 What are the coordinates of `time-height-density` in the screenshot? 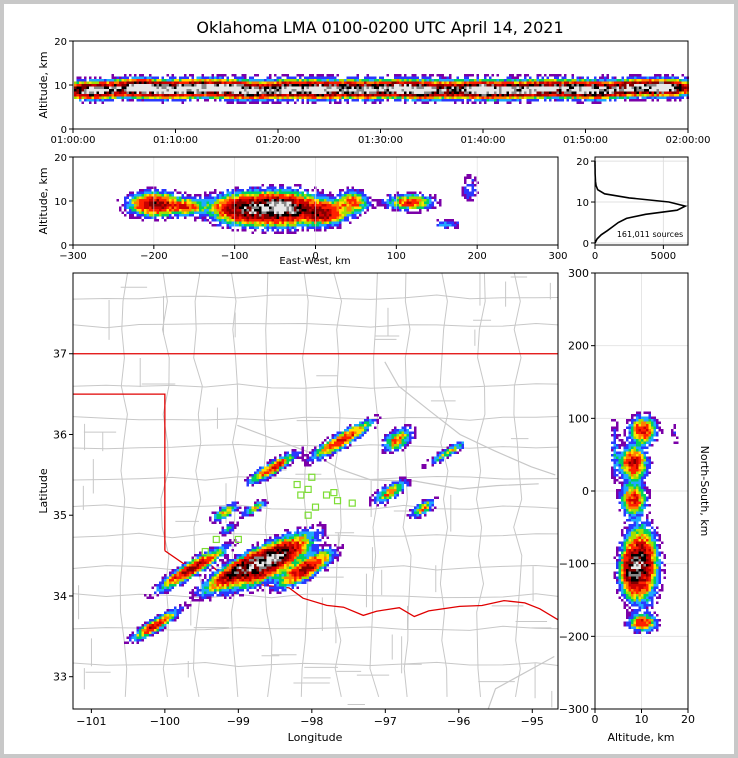 It's located at (381, 89).